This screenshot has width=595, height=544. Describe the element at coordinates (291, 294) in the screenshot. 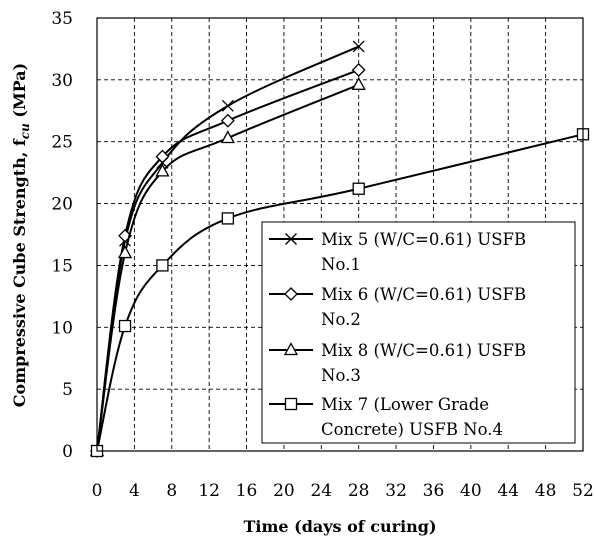

I see `legend-marker-diamond` at that location.